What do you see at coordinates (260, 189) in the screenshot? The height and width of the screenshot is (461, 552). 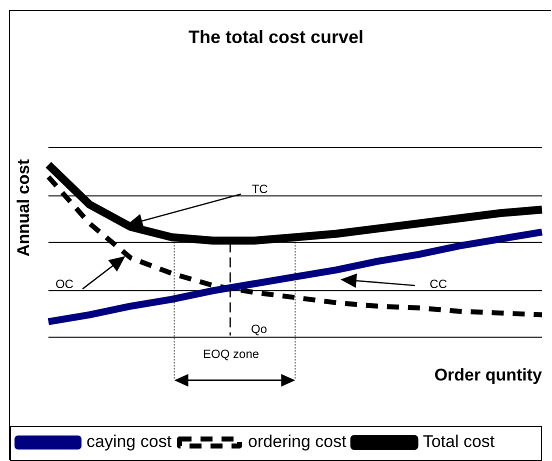 I see `annotation: TC` at bounding box center [260, 189].